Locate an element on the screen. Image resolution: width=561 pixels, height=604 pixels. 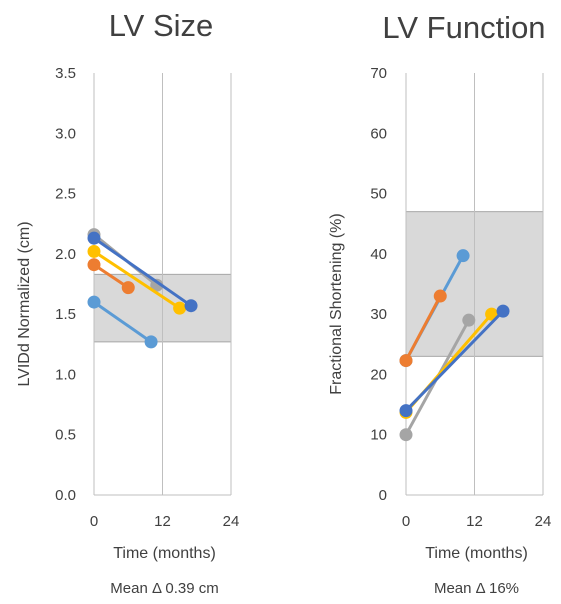
y-tick-label: 0 is located at coordinates (383, 495).